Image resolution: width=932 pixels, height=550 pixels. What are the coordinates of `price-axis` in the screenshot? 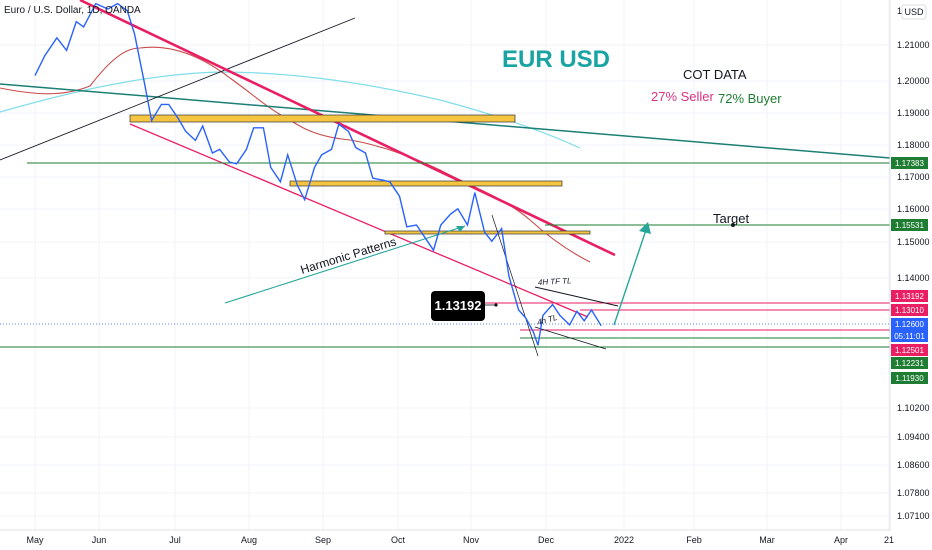 It's located at (911, 265).